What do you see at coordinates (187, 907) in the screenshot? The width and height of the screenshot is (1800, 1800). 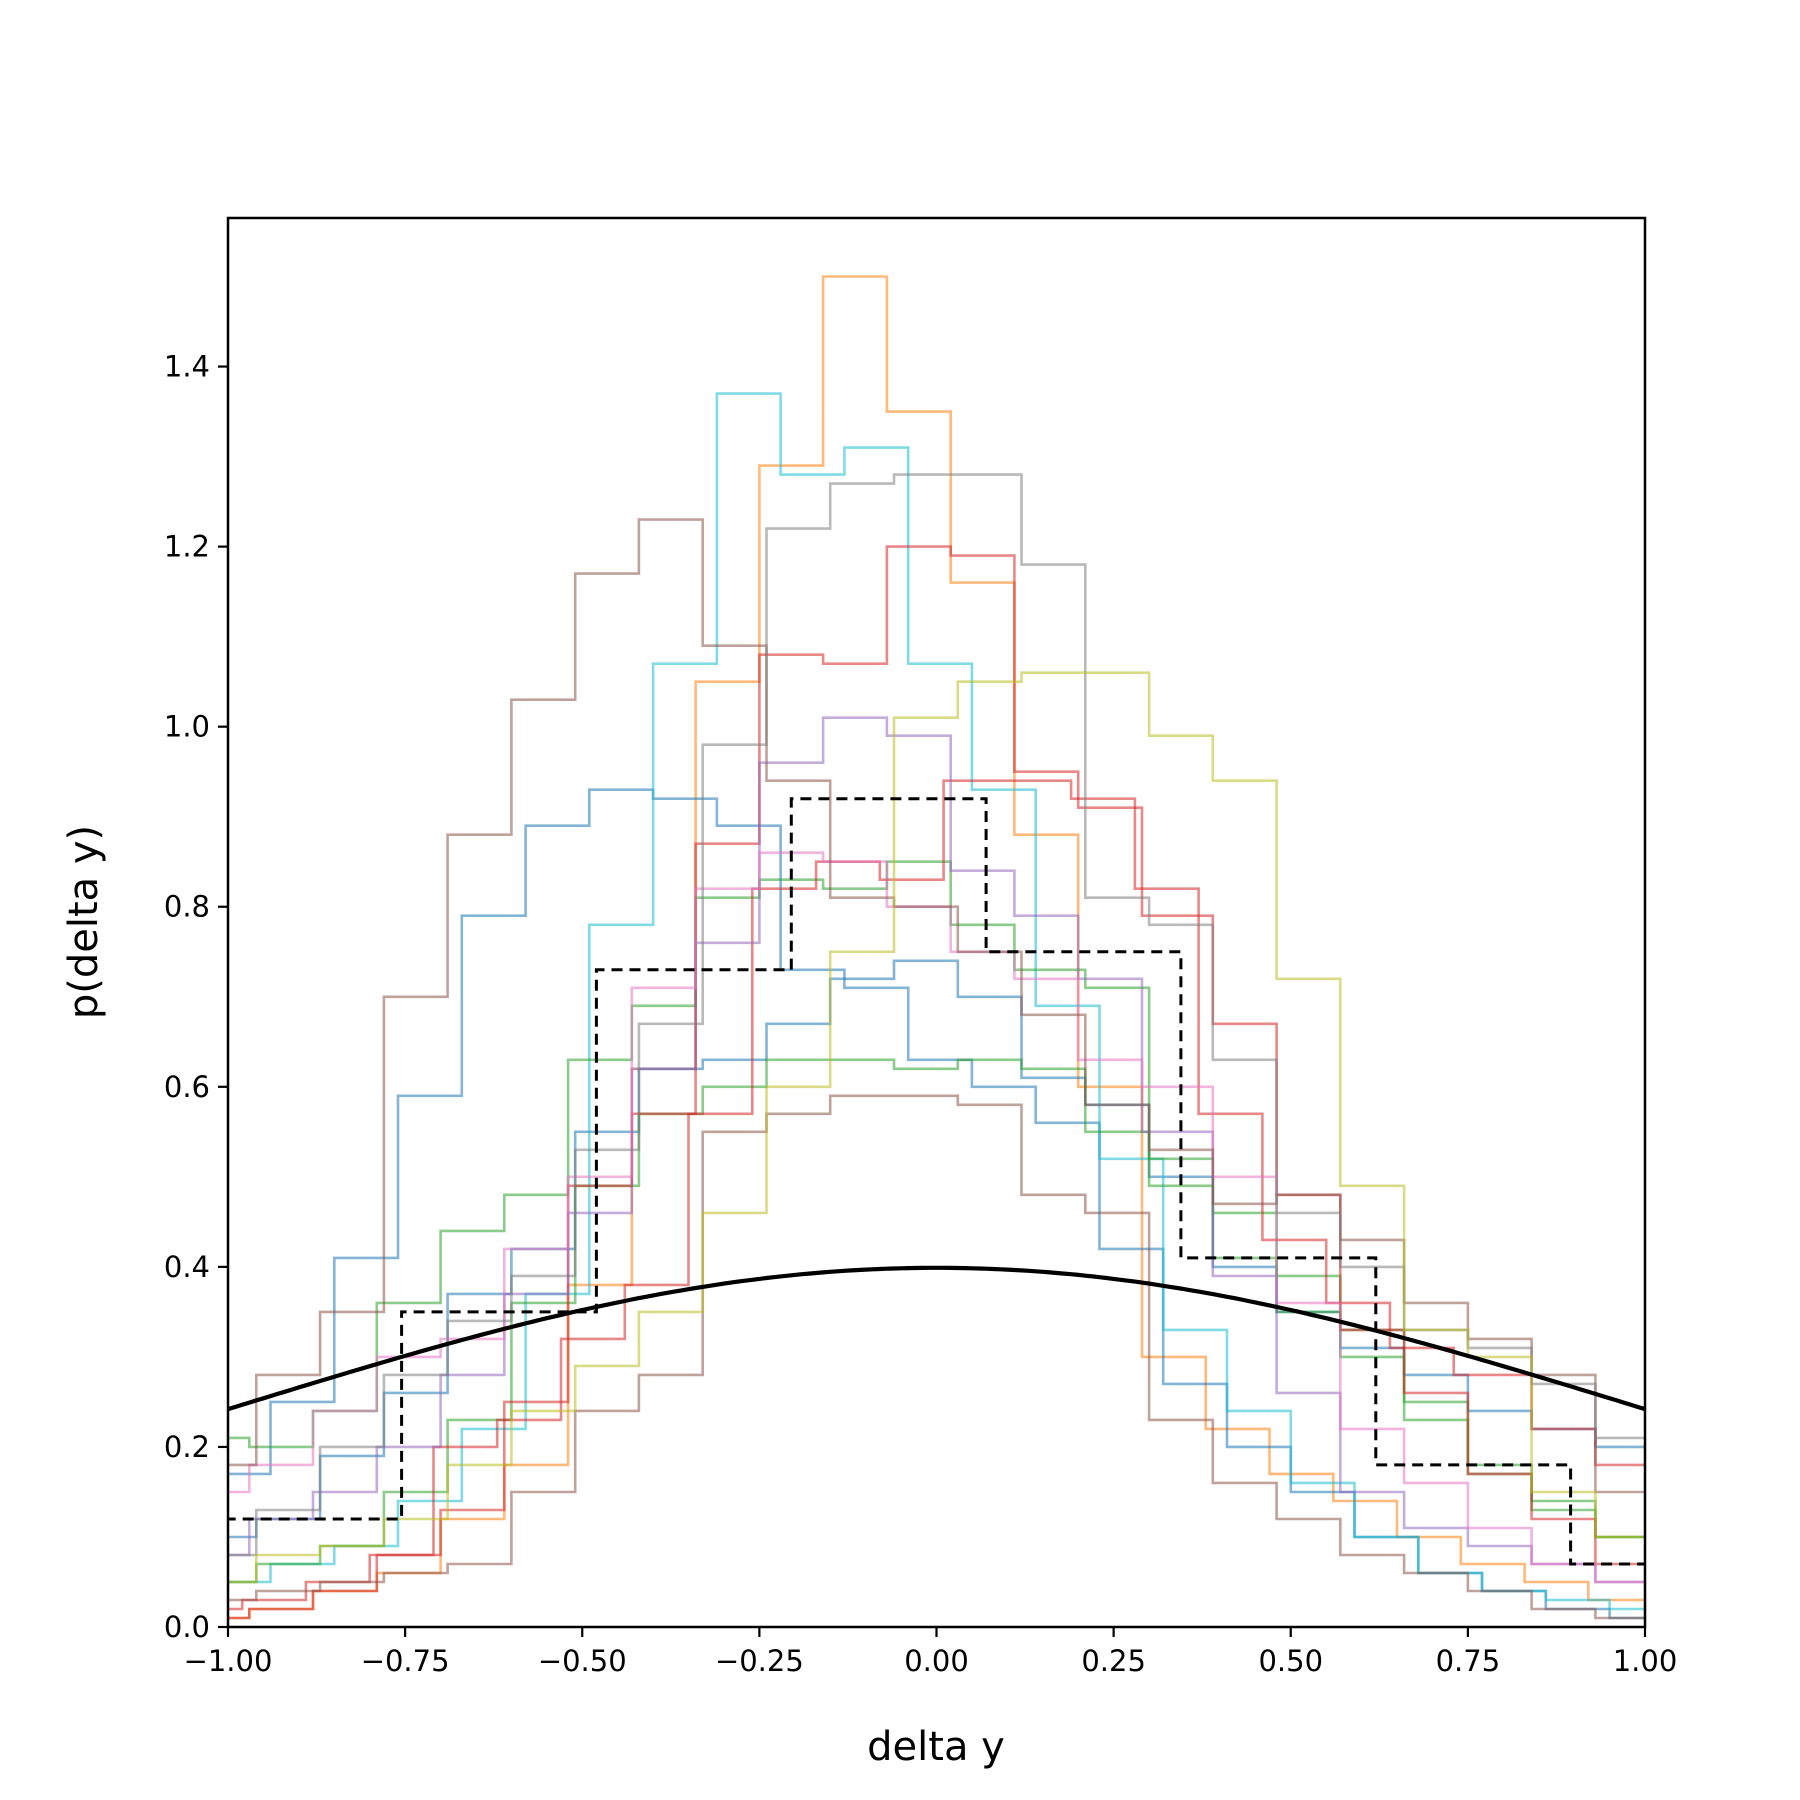 I see `y-tick-label: 0.8` at bounding box center [187, 907].